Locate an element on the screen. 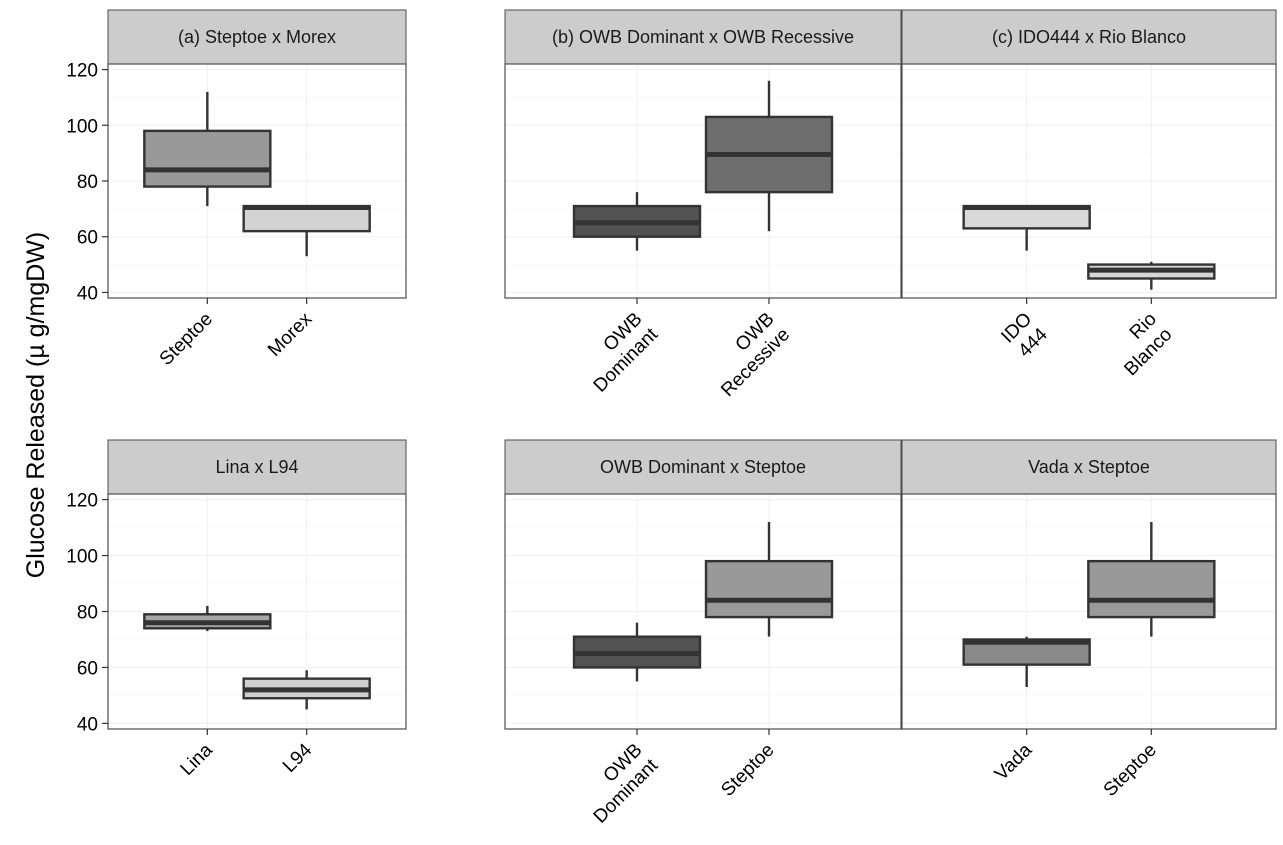 The height and width of the screenshot is (845, 1283). x-tick-label: IDO444 is located at coordinates (1024, 335).